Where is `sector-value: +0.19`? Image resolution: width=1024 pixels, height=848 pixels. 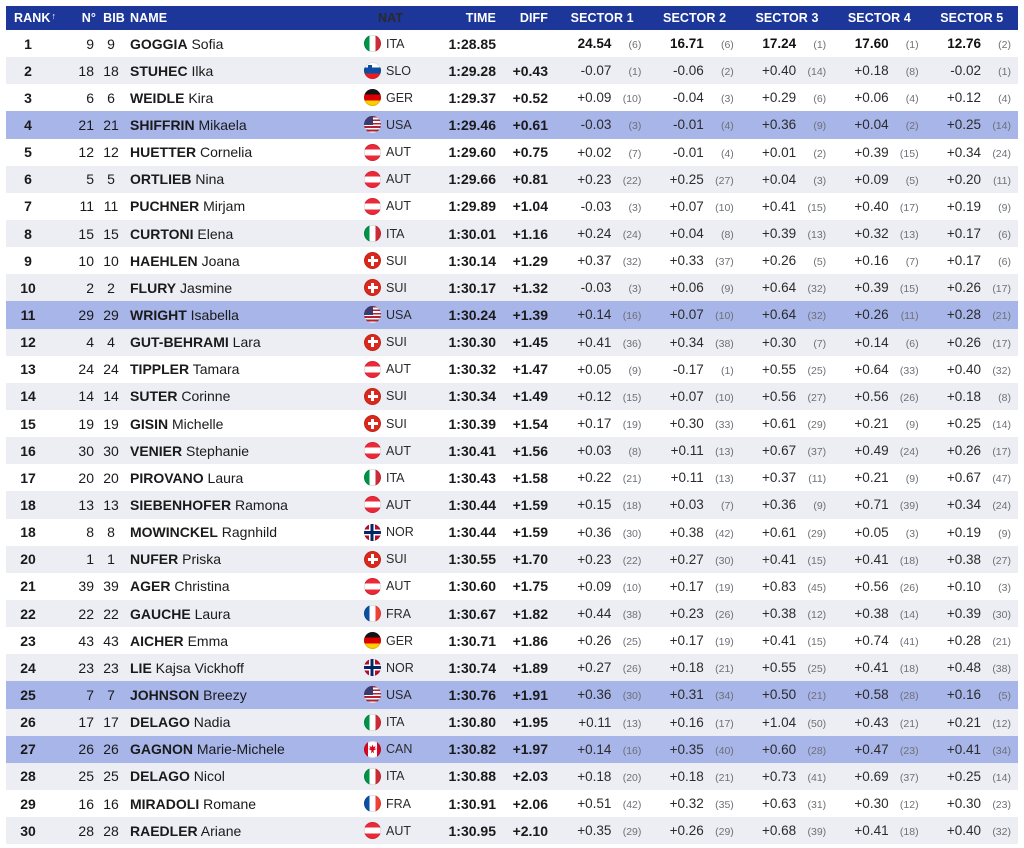 sector-value: +0.19 is located at coordinates (963, 532).